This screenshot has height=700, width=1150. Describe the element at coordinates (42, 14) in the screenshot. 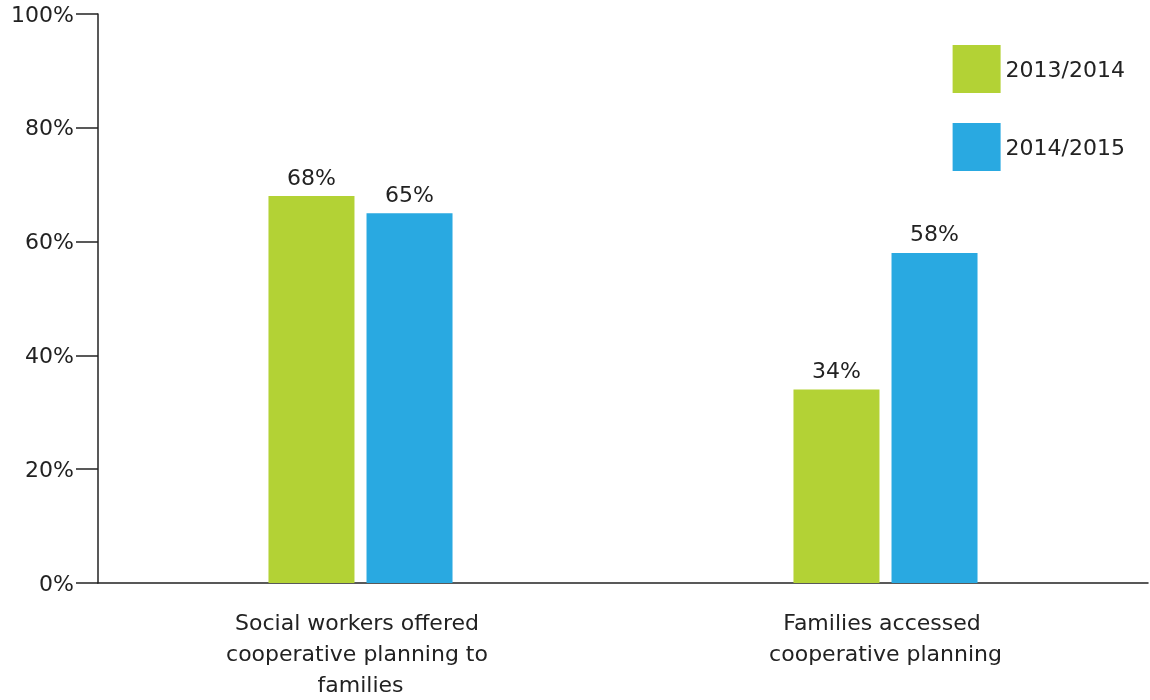

I see `y-tick-label: 100%` at that location.